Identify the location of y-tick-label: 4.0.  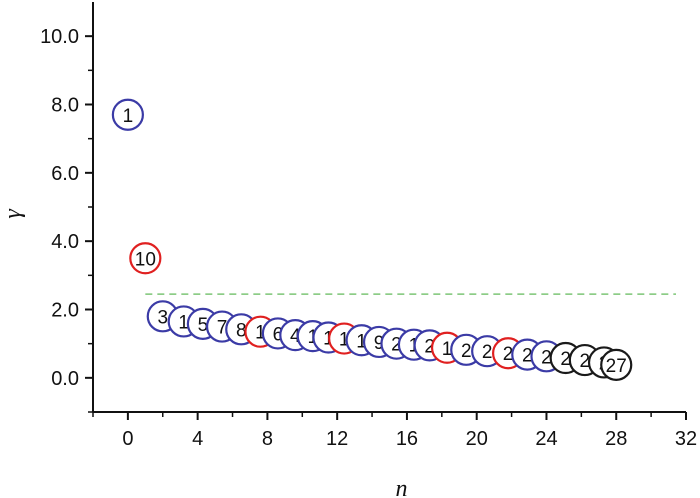
(65, 242).